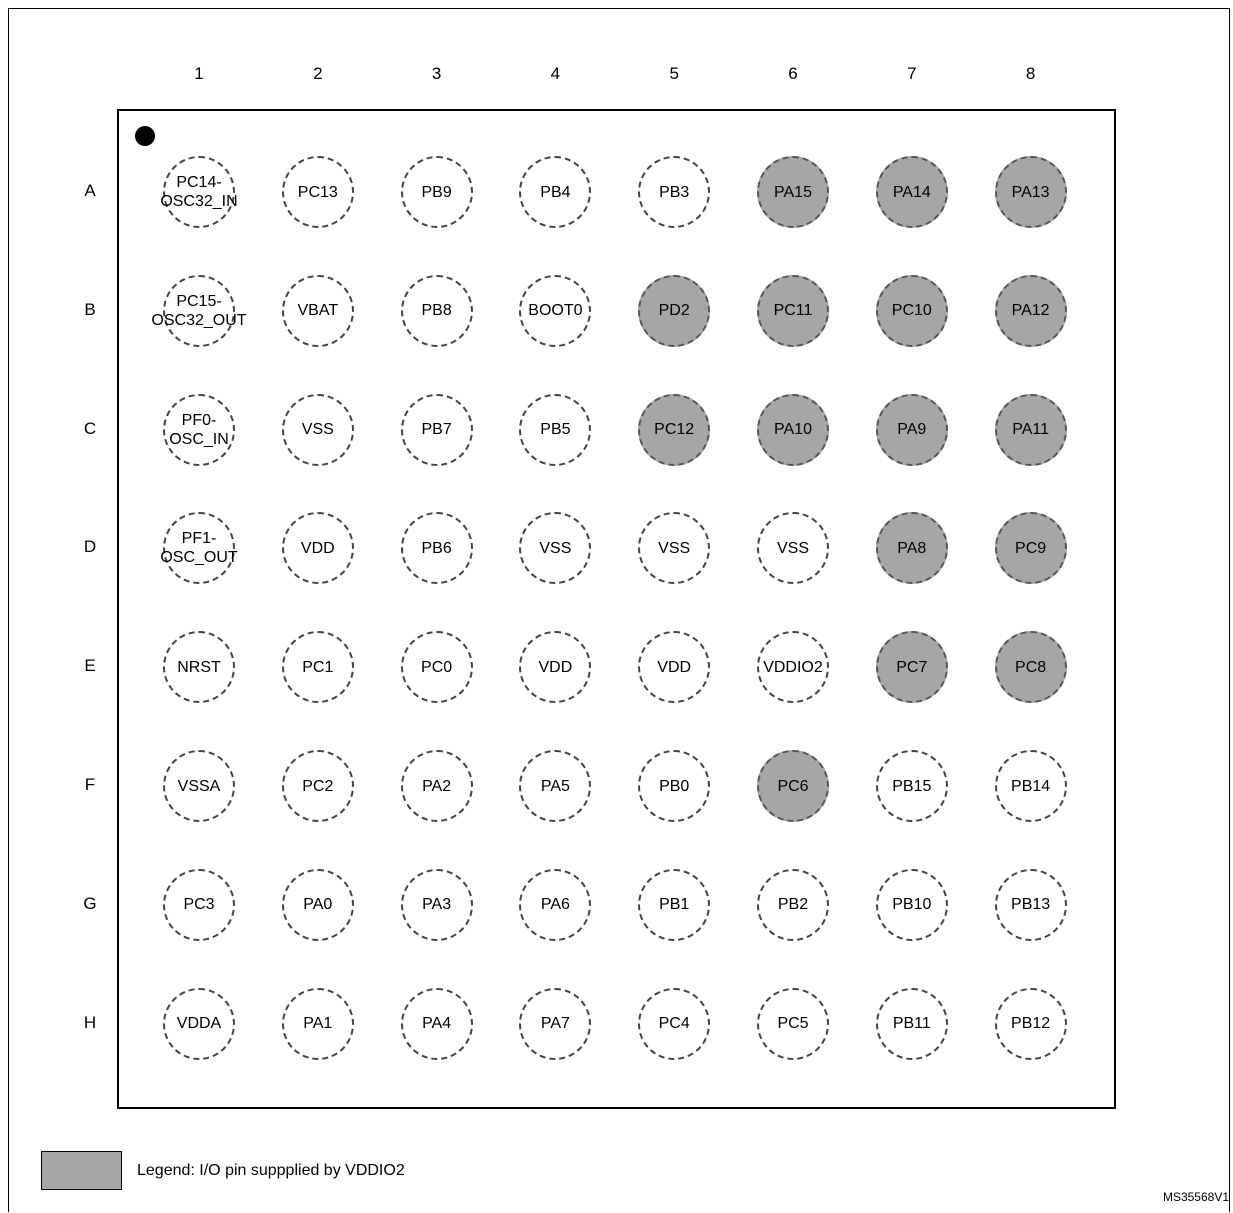 Image resolution: width=1233 pixels, height=1213 pixels. I want to click on pin-name: PA15, so click(793, 192).